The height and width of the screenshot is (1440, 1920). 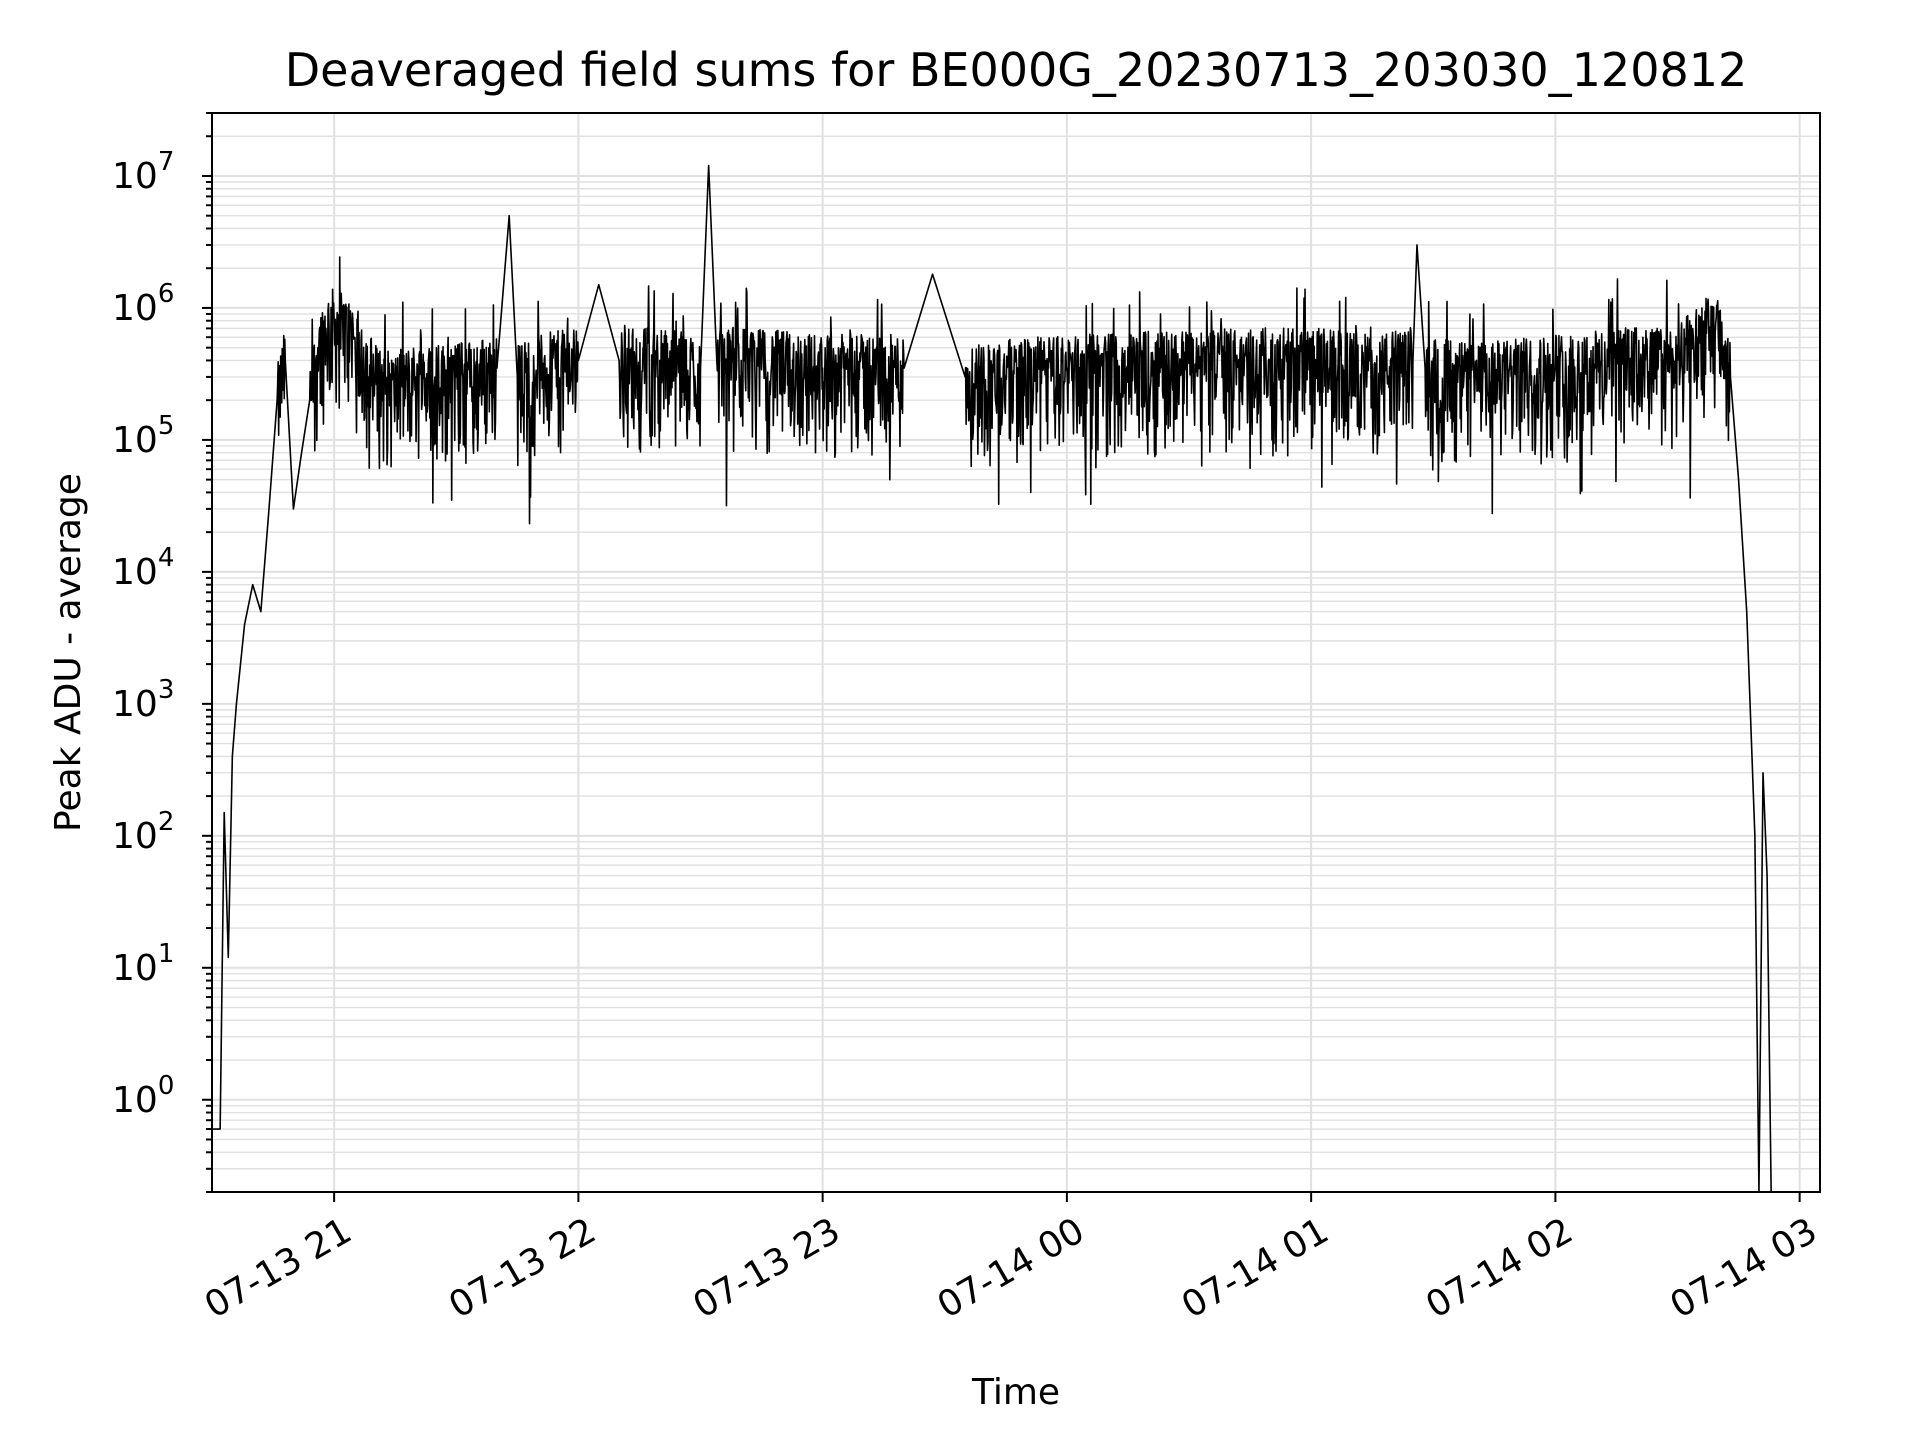 What do you see at coordinates (143, 700) in the screenshot?
I see `y-tick-label: 10³` at bounding box center [143, 700].